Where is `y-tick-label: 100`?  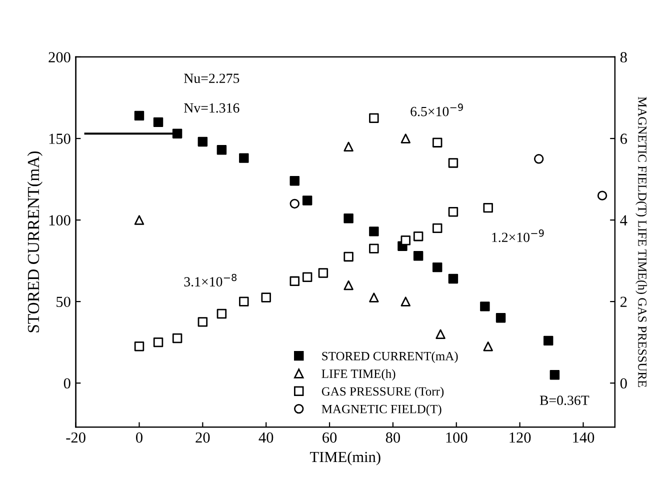
y-tick-label: 100 is located at coordinates (59, 220).